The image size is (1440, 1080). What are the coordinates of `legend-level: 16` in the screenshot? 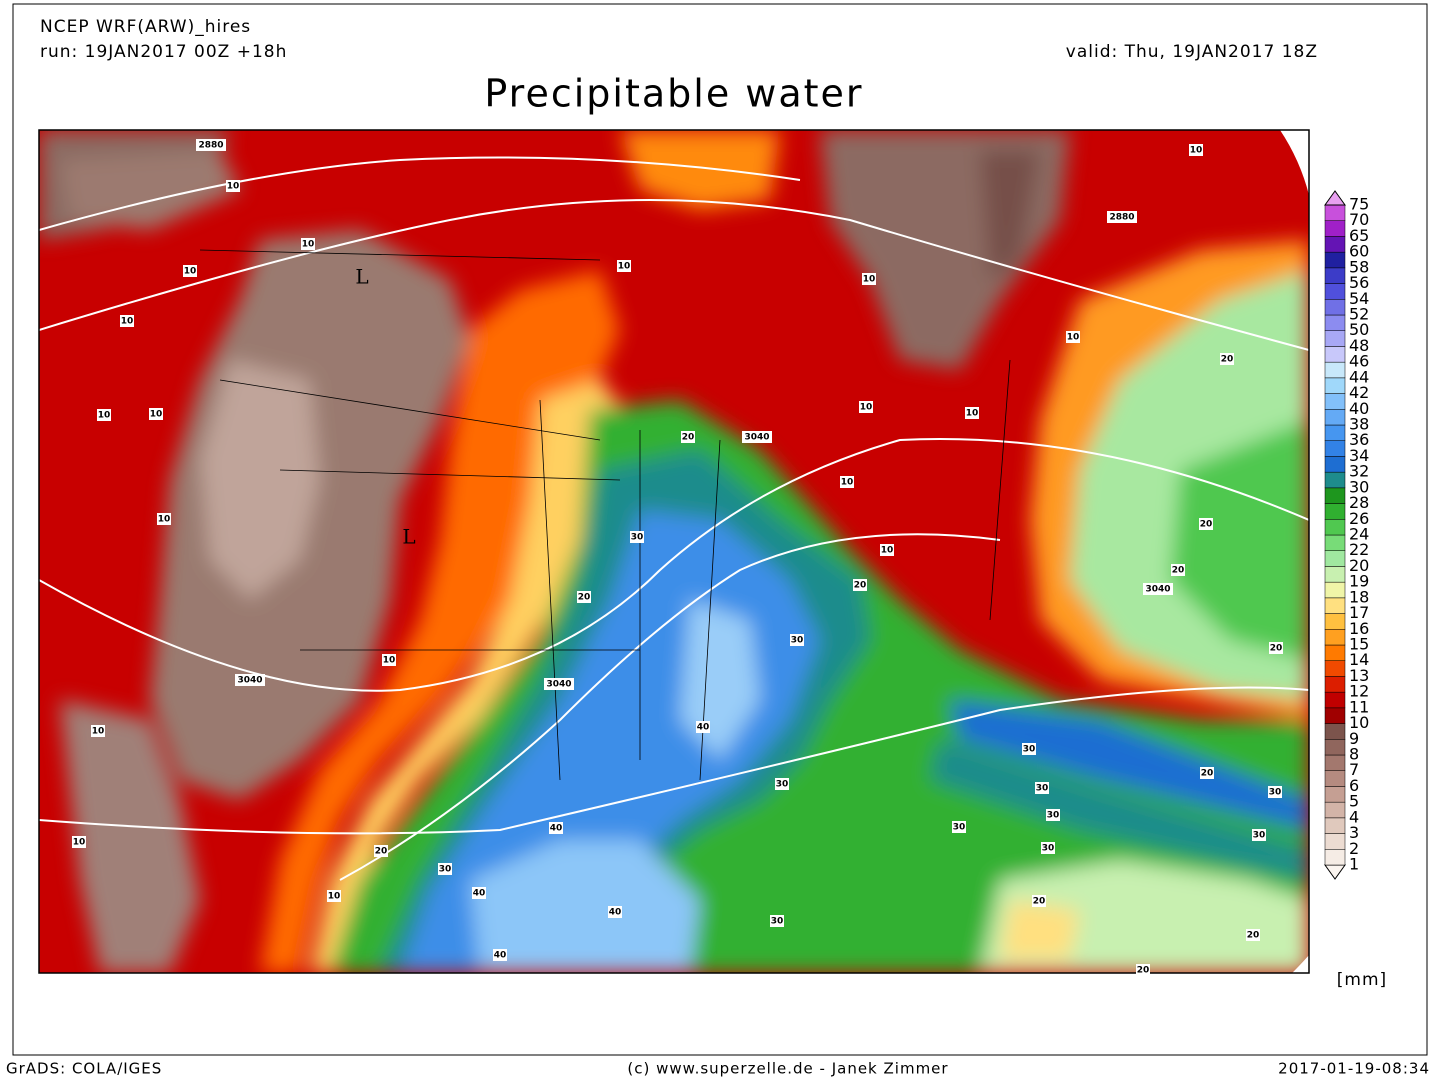 It's located at (1359, 628).